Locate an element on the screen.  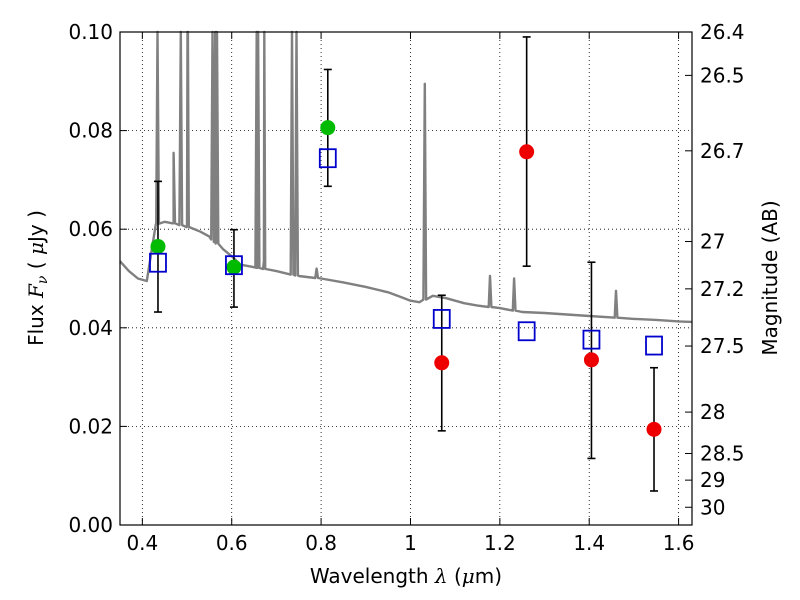
magnitude-tick-label: 28 is located at coordinates (712, 412).